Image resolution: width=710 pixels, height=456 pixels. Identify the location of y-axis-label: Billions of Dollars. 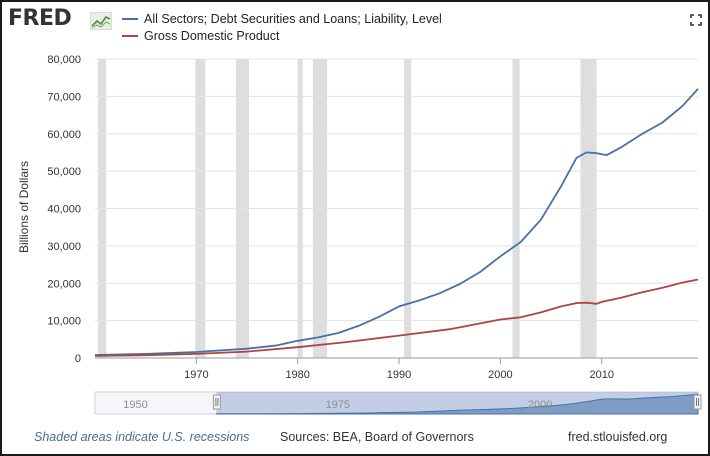
(24, 207).